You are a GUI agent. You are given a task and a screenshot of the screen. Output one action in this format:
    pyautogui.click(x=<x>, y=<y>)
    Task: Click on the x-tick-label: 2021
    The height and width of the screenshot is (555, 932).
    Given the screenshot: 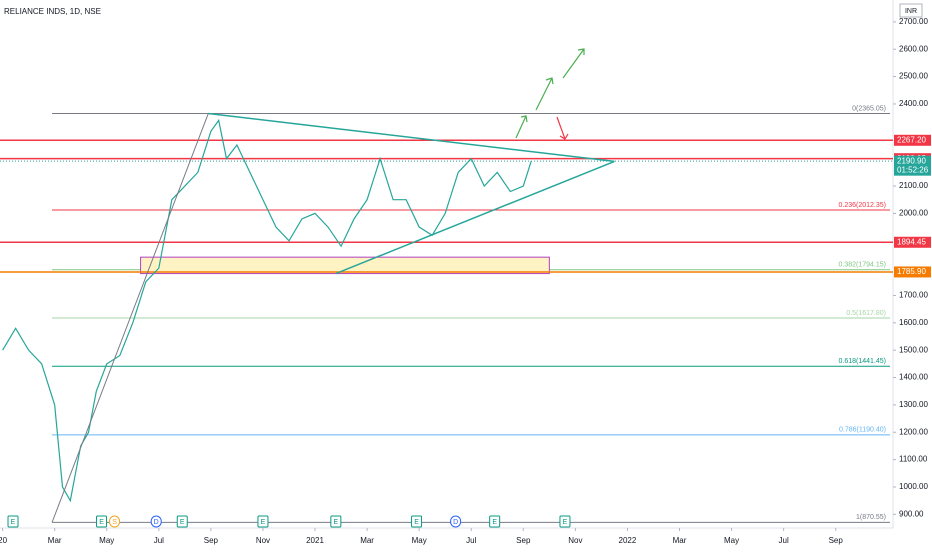 What is the action you would take?
    pyautogui.click(x=315, y=540)
    